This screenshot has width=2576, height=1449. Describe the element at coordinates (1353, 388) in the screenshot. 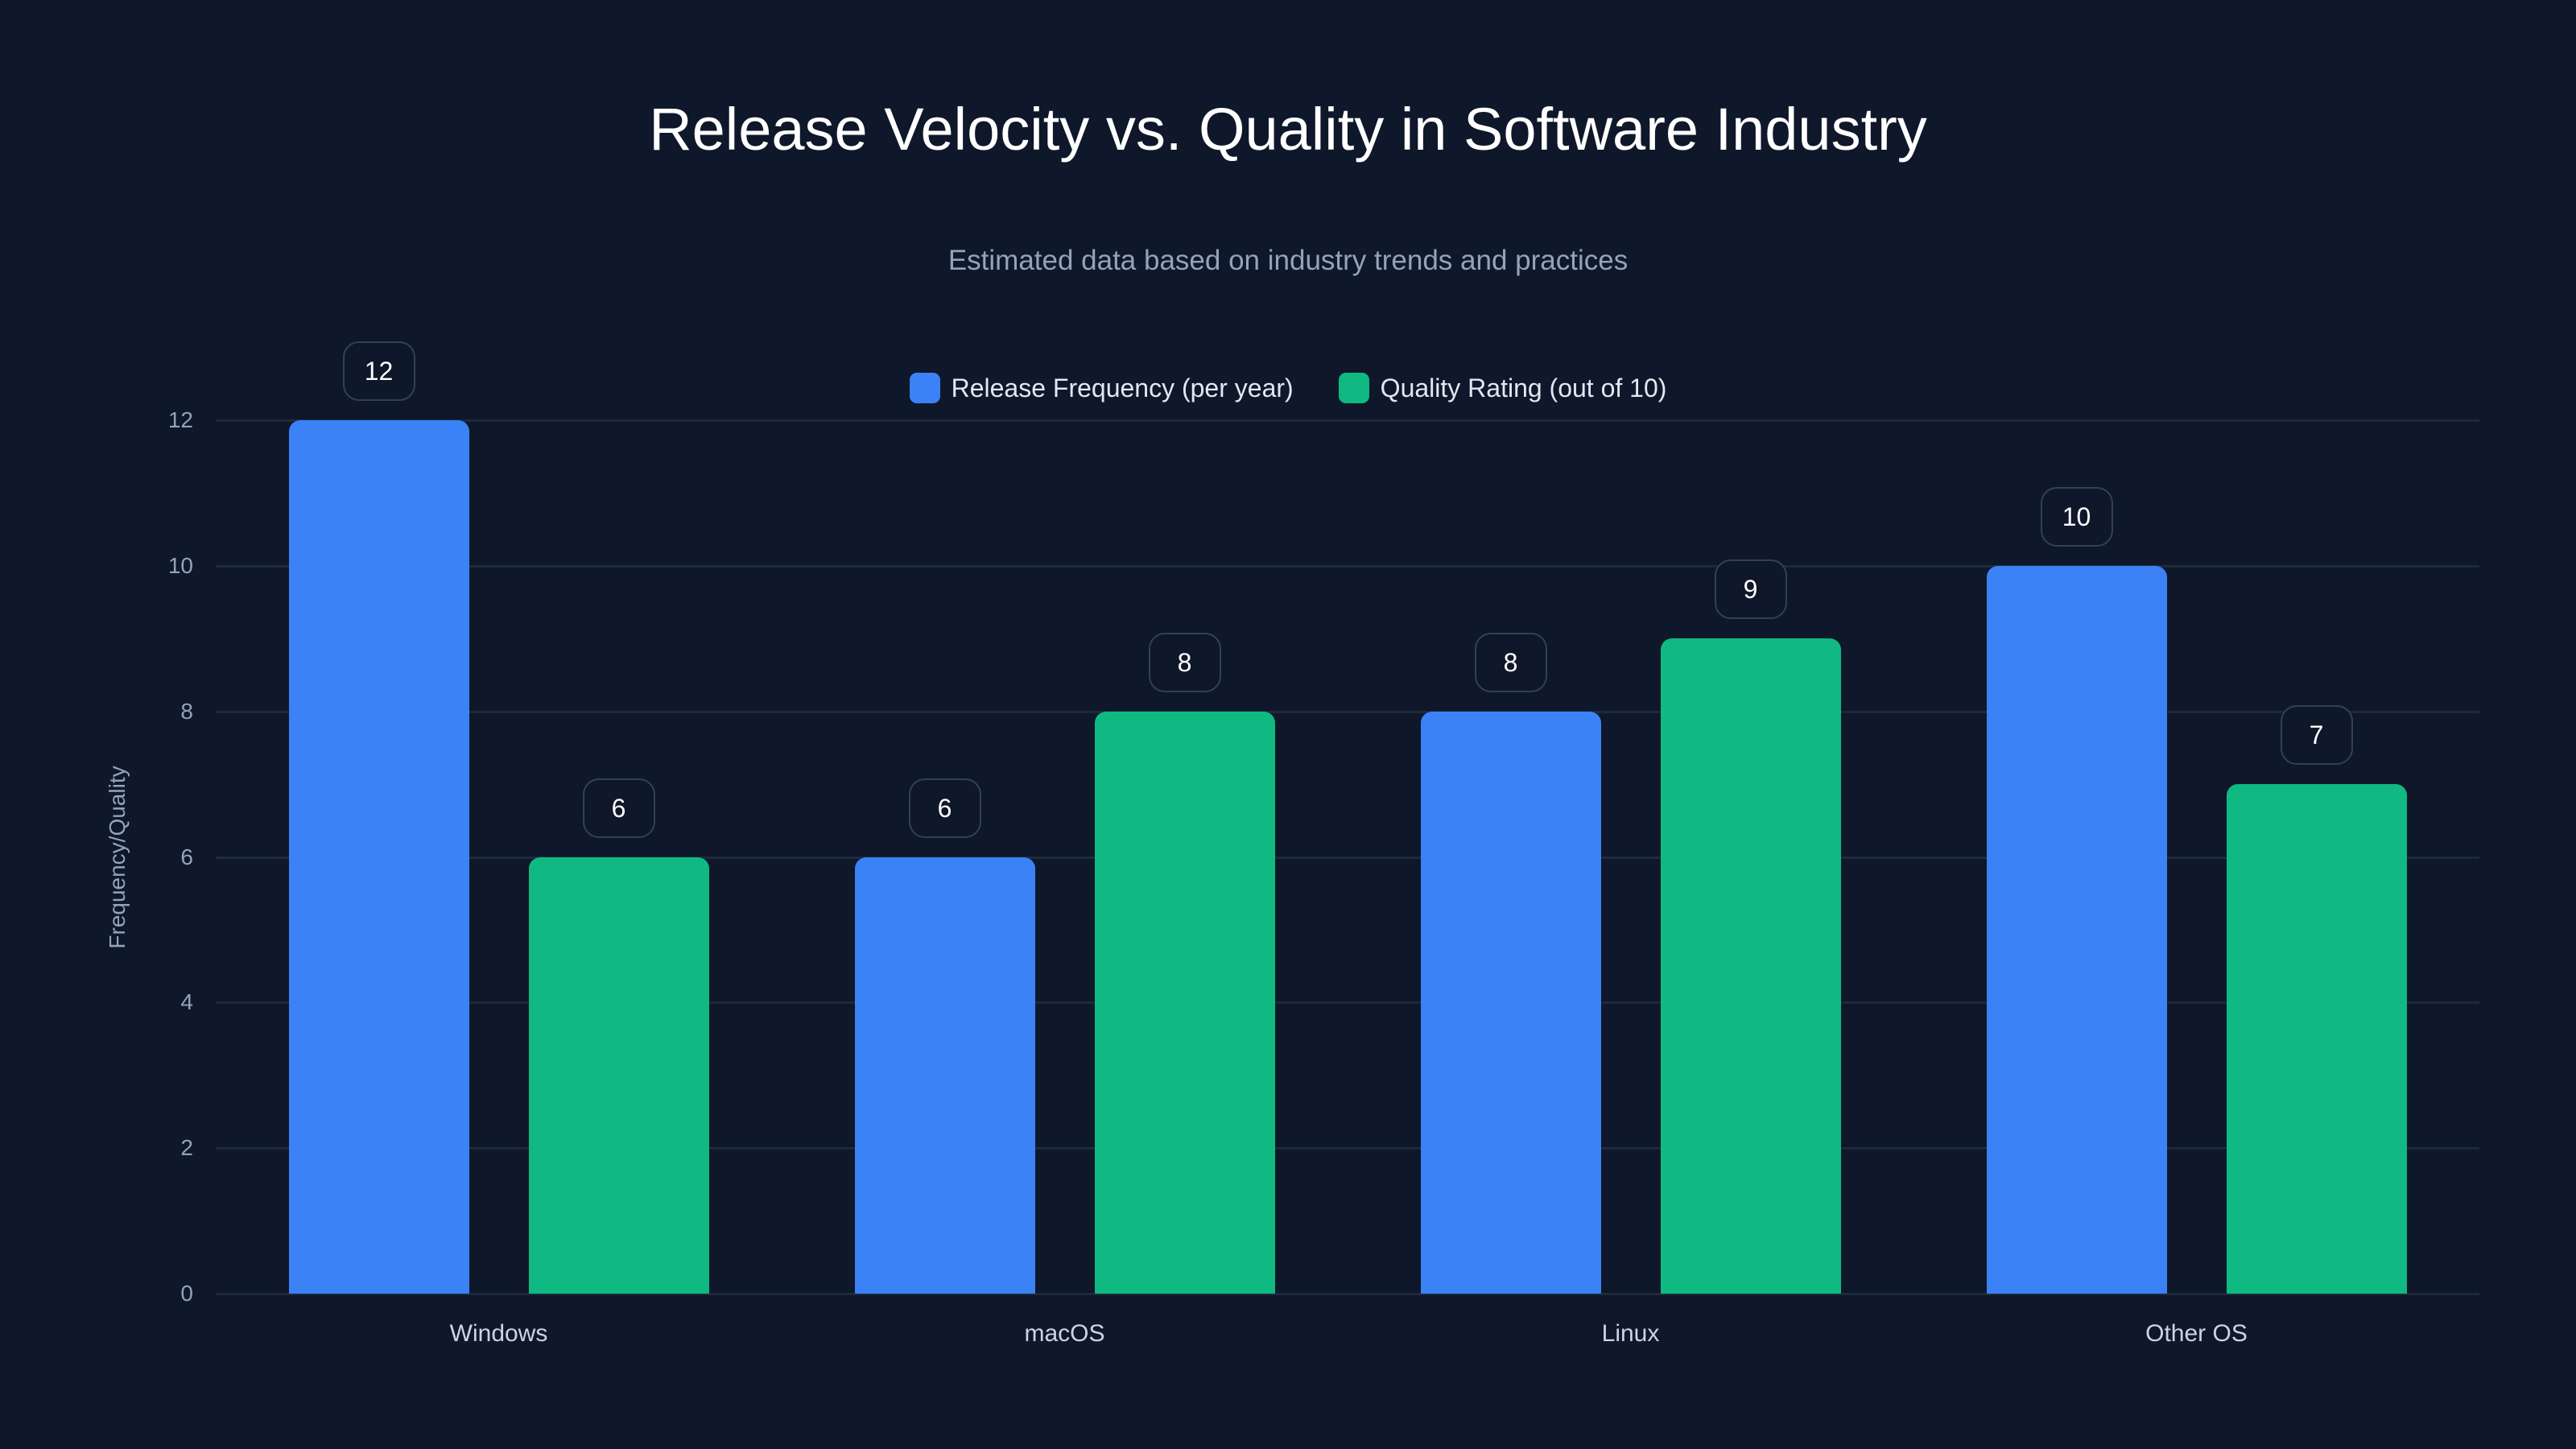

I see `legend-swatch-green-icon` at that location.